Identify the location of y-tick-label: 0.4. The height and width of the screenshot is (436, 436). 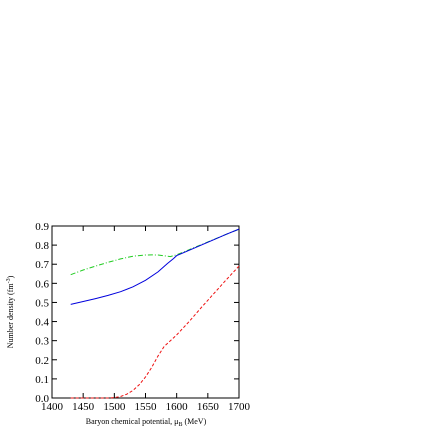
(42, 323).